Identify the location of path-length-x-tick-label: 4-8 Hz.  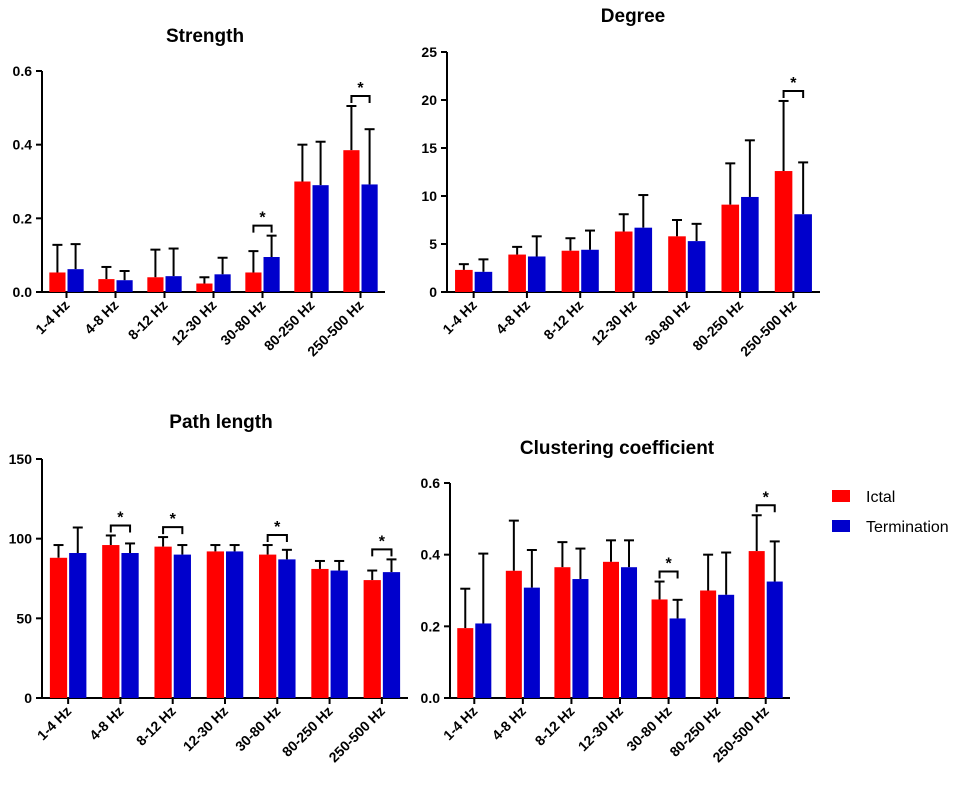
(106, 723).